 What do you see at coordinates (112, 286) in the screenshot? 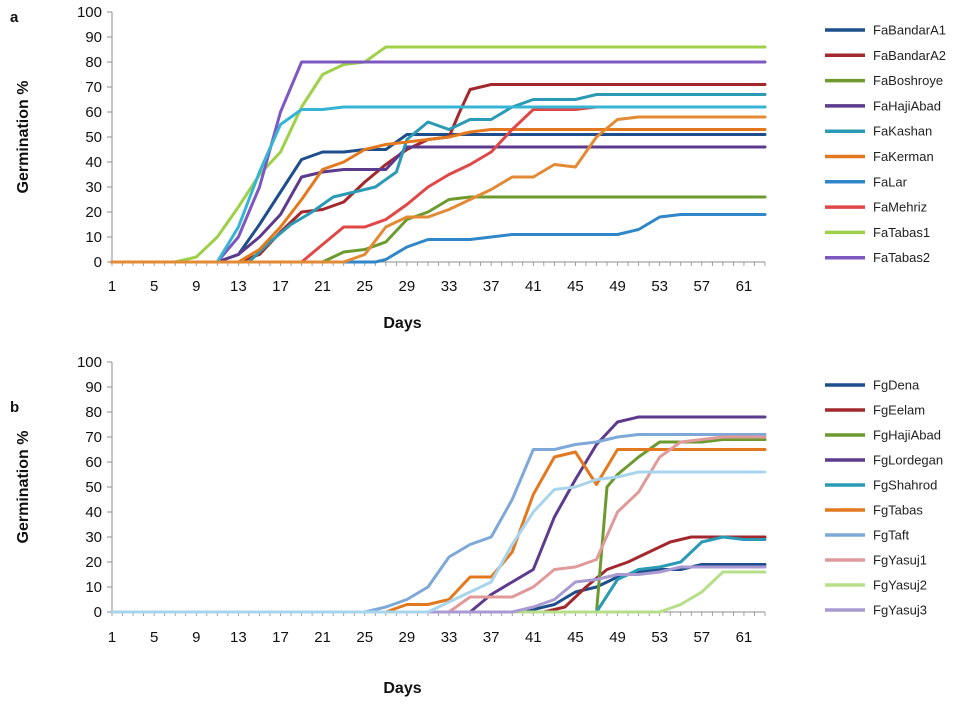
I see `panel-a-x-tick-label: 1` at bounding box center [112, 286].